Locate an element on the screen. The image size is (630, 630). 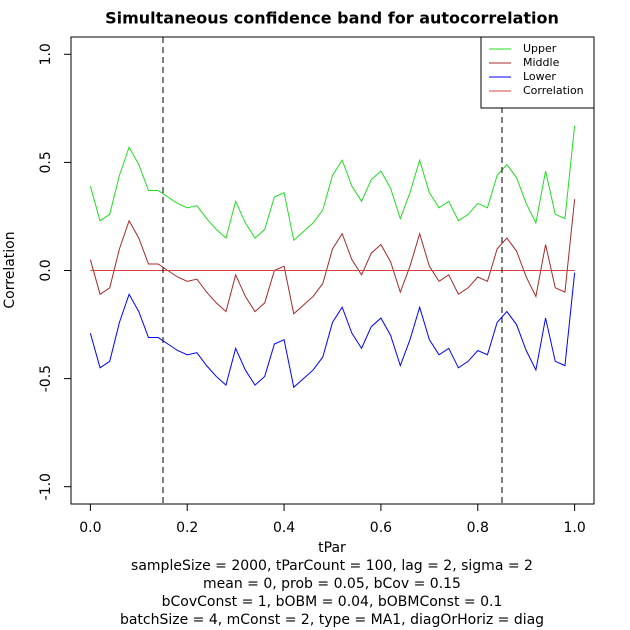
legend-label: Middle is located at coordinates (541, 62).